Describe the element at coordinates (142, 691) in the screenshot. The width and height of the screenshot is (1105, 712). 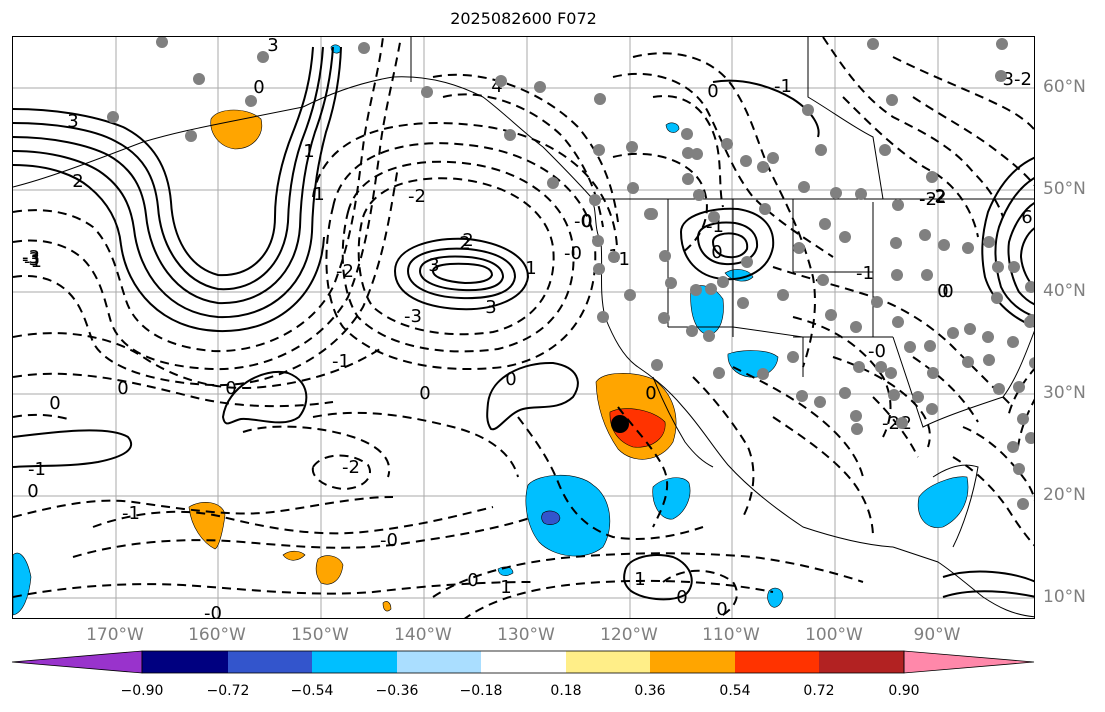
I see `colorbar-tick: −0.90` at that location.